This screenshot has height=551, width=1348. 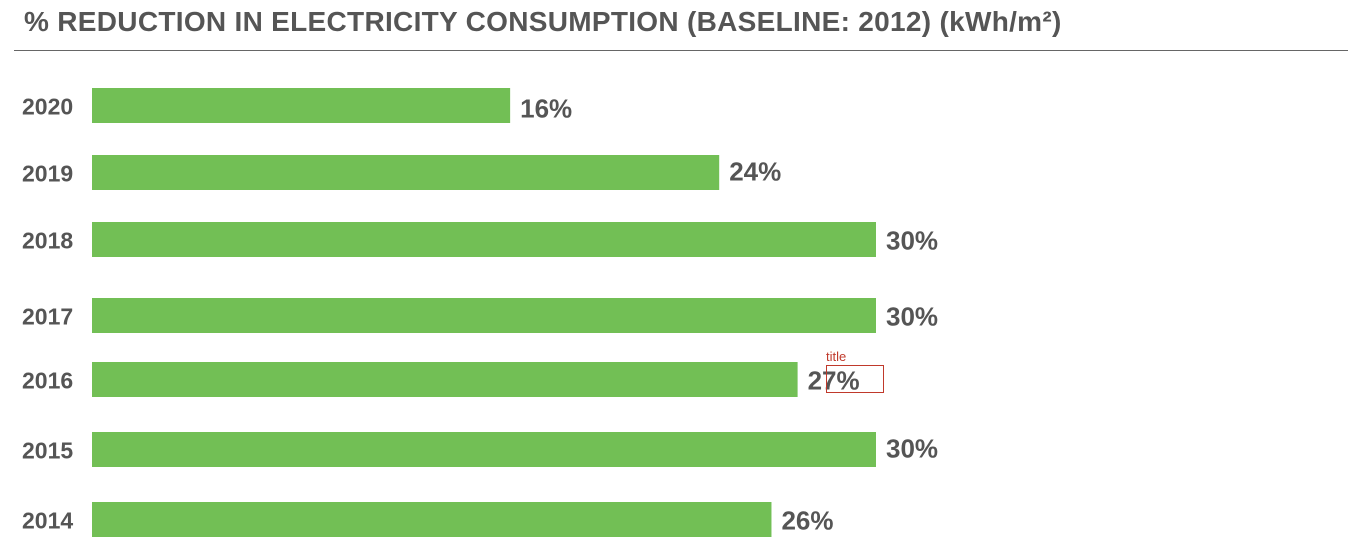 What do you see at coordinates (406, 172) in the screenshot?
I see `bar-2019` at bounding box center [406, 172].